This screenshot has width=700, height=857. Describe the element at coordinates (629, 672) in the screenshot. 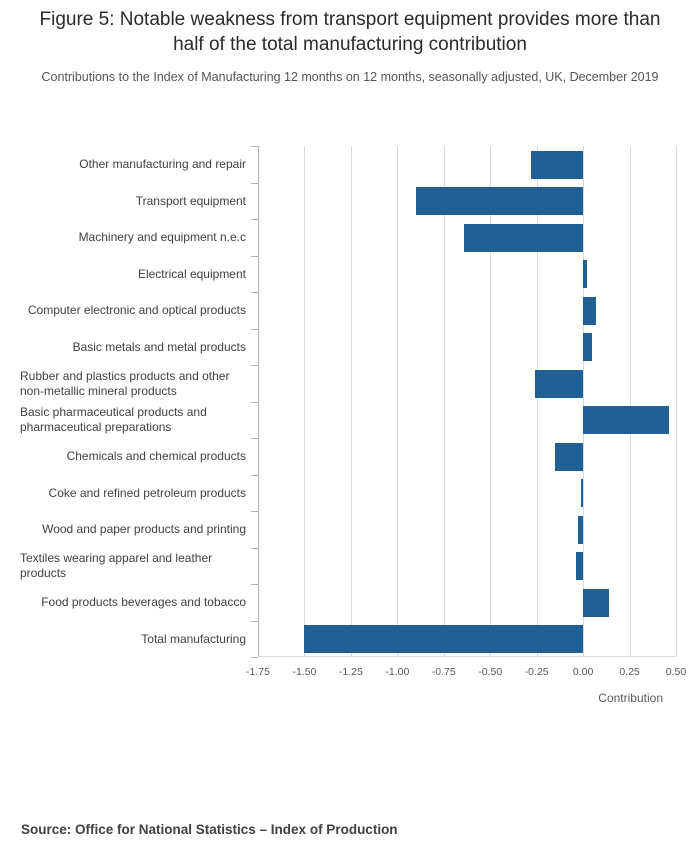

I see `x-tick-label: 0.25` at that location.